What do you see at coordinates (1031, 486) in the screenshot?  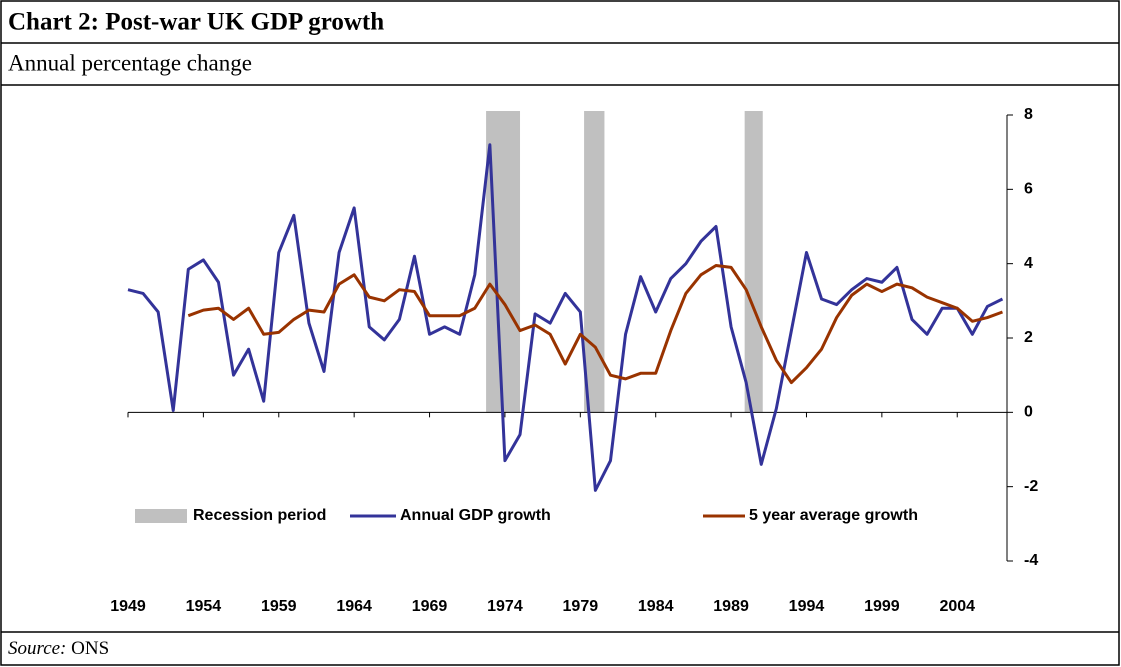 I see `y-tick-label: -2` at bounding box center [1031, 486].